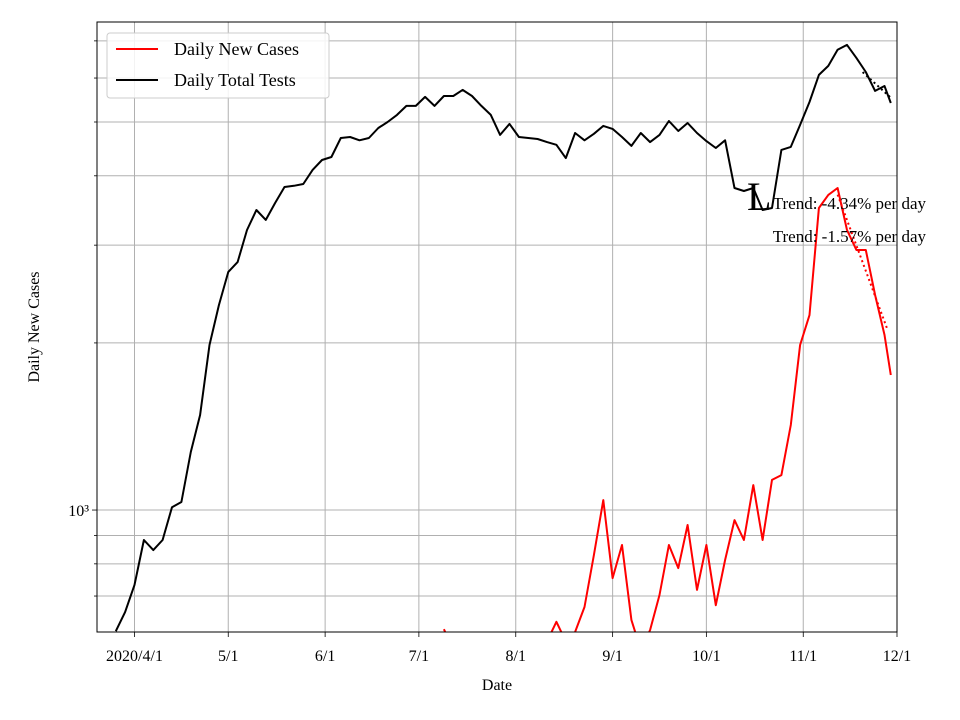 This screenshot has width=960, height=720. I want to click on legend-label: Daily Total Tests, so click(235, 80).